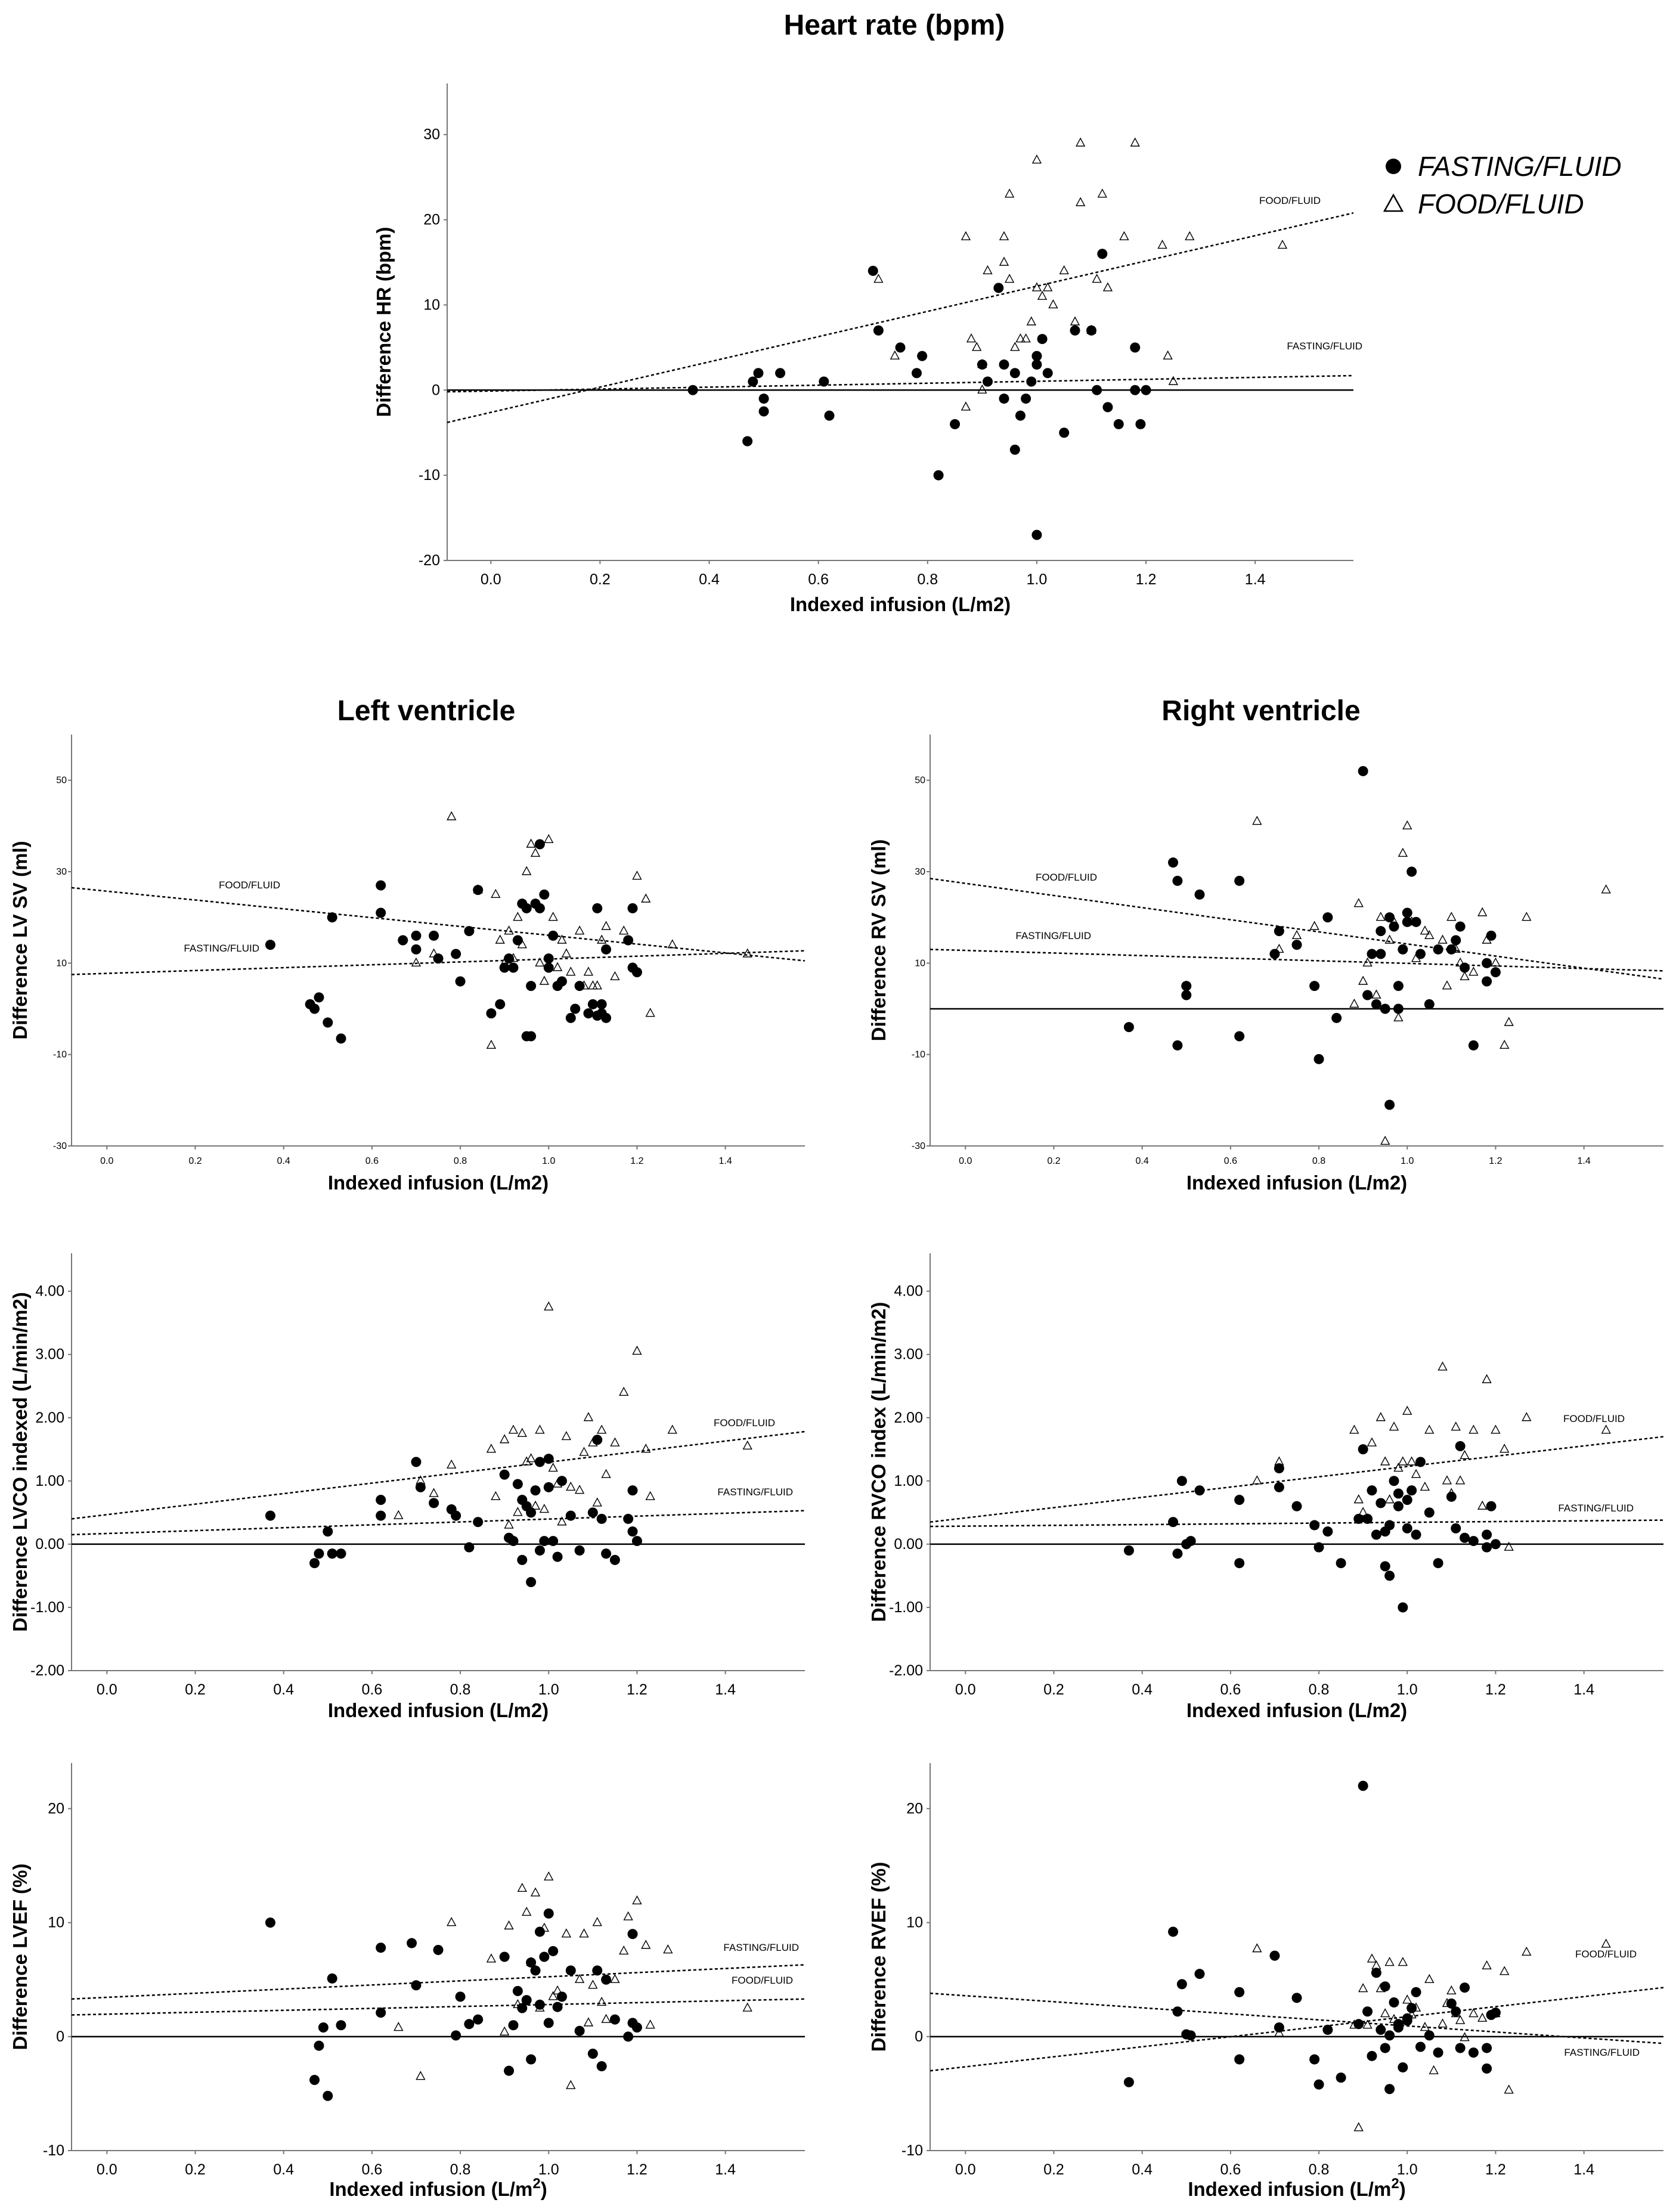 The image size is (1676, 2212). I want to click on lvef-x-tick-label: 0.2, so click(195, 2169).